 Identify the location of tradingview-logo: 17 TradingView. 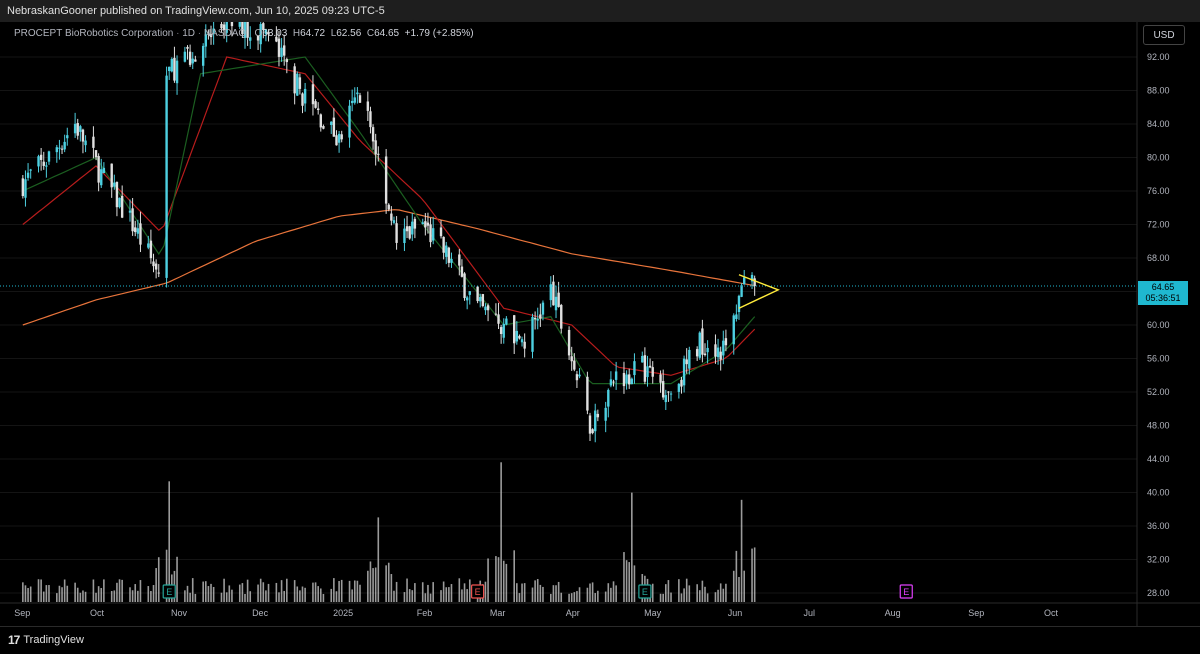
(46, 640).